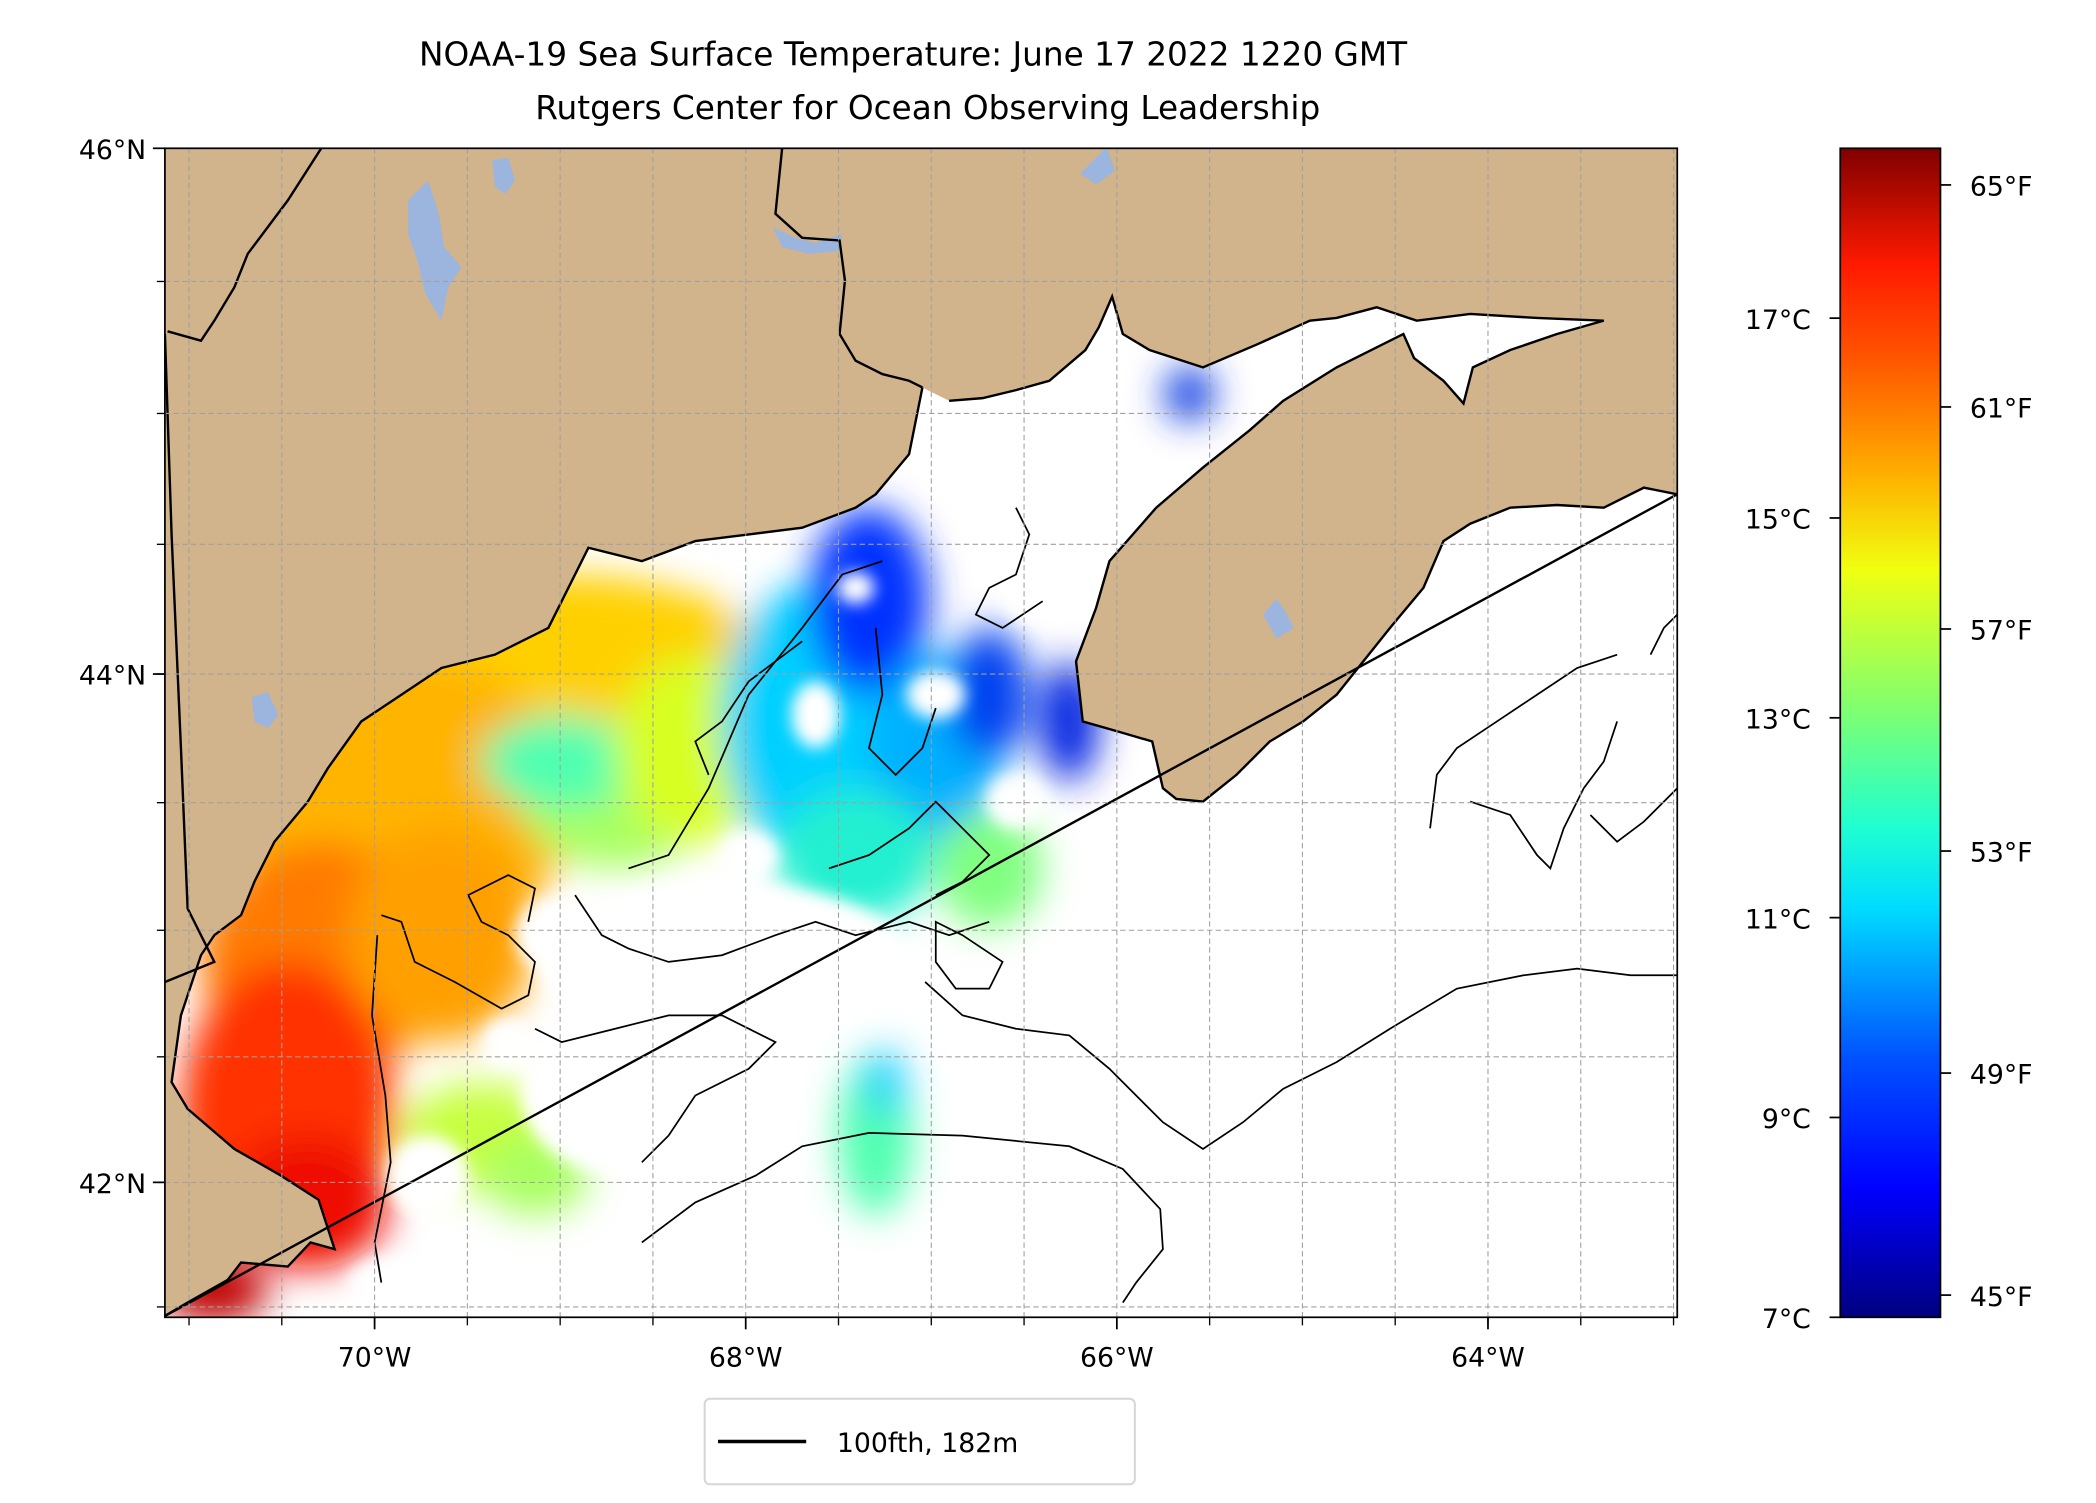 This screenshot has width=2096, height=1503. Describe the element at coordinates (1786, 1119) in the screenshot. I see `colorbar-celsius-label: 9°C` at that location.